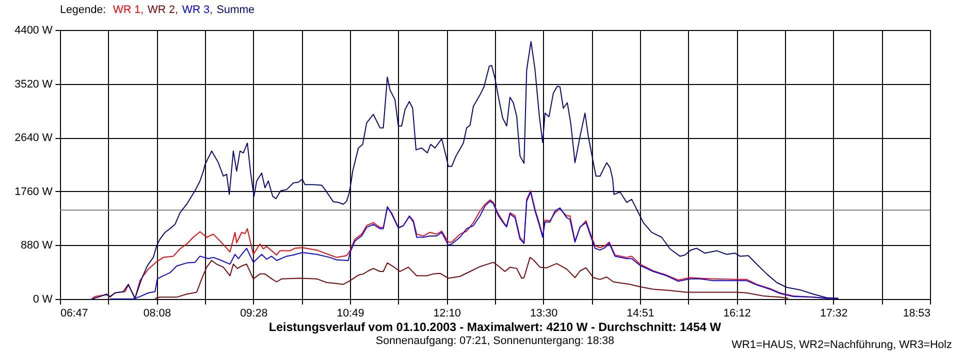  What do you see at coordinates (350, 314) in the screenshot?
I see `x-tick-label: 10:49` at bounding box center [350, 314].